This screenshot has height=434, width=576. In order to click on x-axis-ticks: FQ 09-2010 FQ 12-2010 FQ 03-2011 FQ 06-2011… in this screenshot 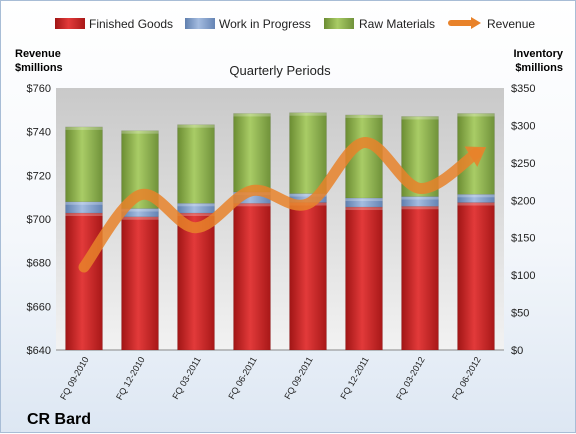, I will do `click(270, 378)`.